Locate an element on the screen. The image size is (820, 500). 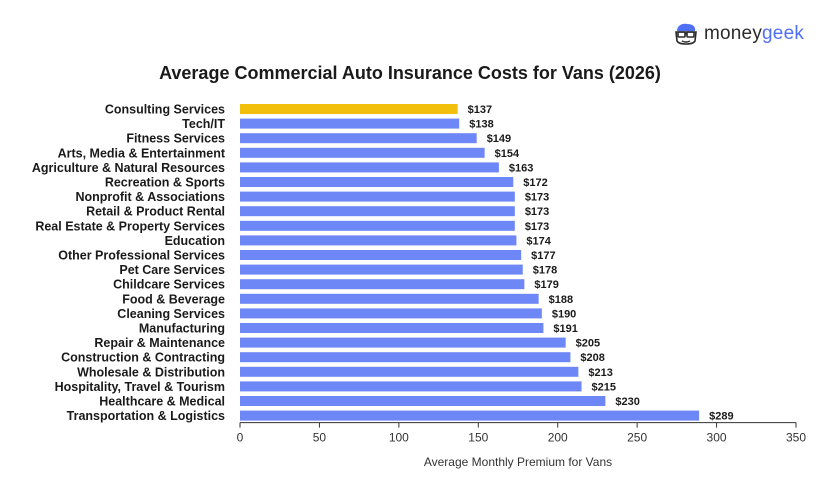
category-label: Wholesale & Distribution is located at coordinates (151, 372).